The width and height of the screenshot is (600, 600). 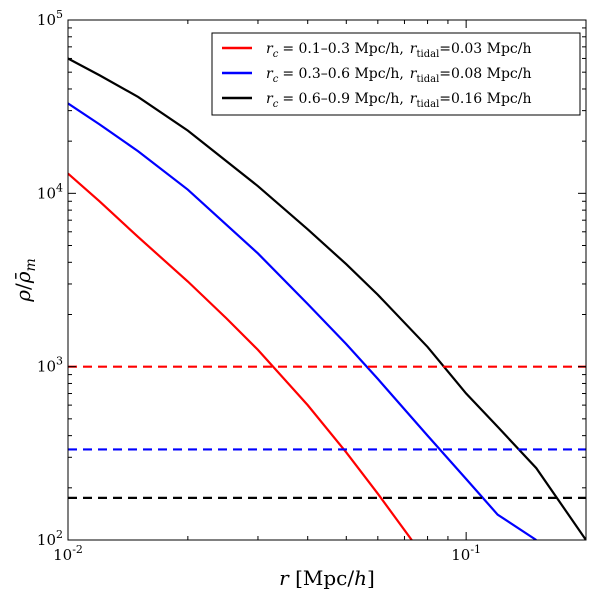 I want to click on legend-box, so click(x=396, y=74).